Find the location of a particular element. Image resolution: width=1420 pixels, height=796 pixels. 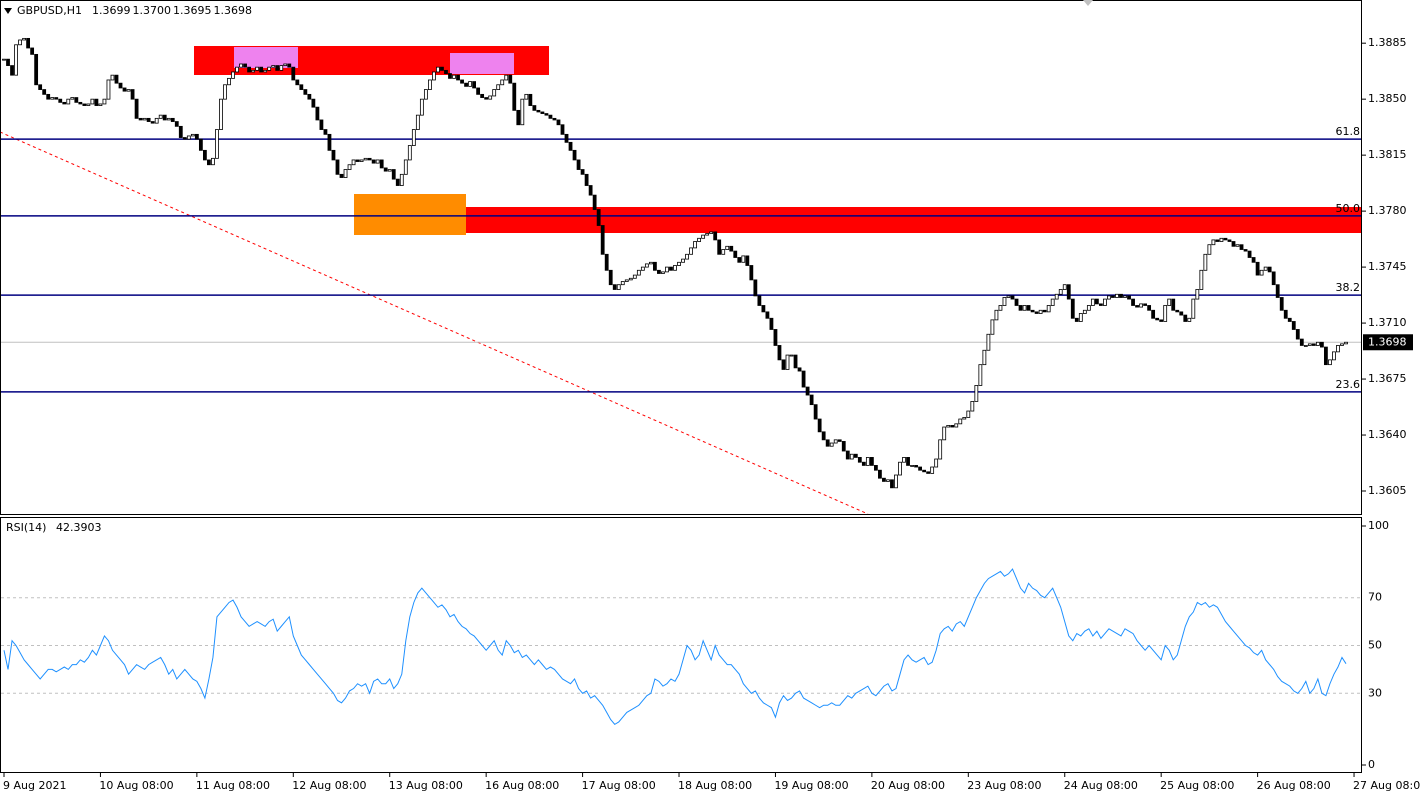

y-tick-label: 1.3780 is located at coordinates (1387, 210).